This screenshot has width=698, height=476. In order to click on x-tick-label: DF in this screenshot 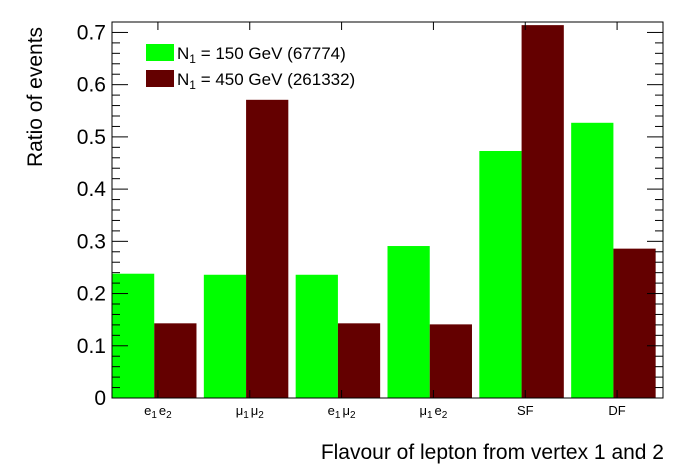, I will do `click(616, 410)`.